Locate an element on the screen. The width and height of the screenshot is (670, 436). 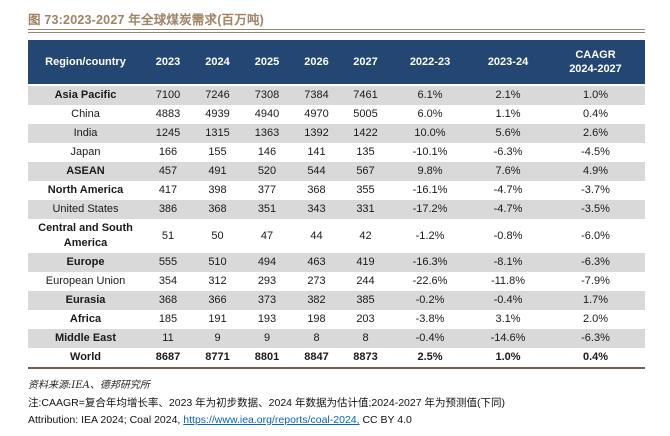
value-cell: 135 is located at coordinates (365, 152).